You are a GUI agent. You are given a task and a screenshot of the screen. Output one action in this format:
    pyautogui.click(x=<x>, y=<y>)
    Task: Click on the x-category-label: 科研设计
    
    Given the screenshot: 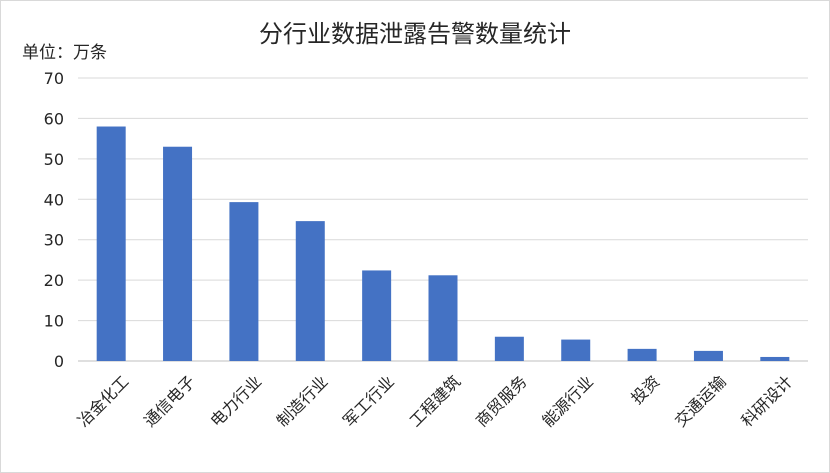 What is the action you would take?
    pyautogui.click(x=766, y=401)
    